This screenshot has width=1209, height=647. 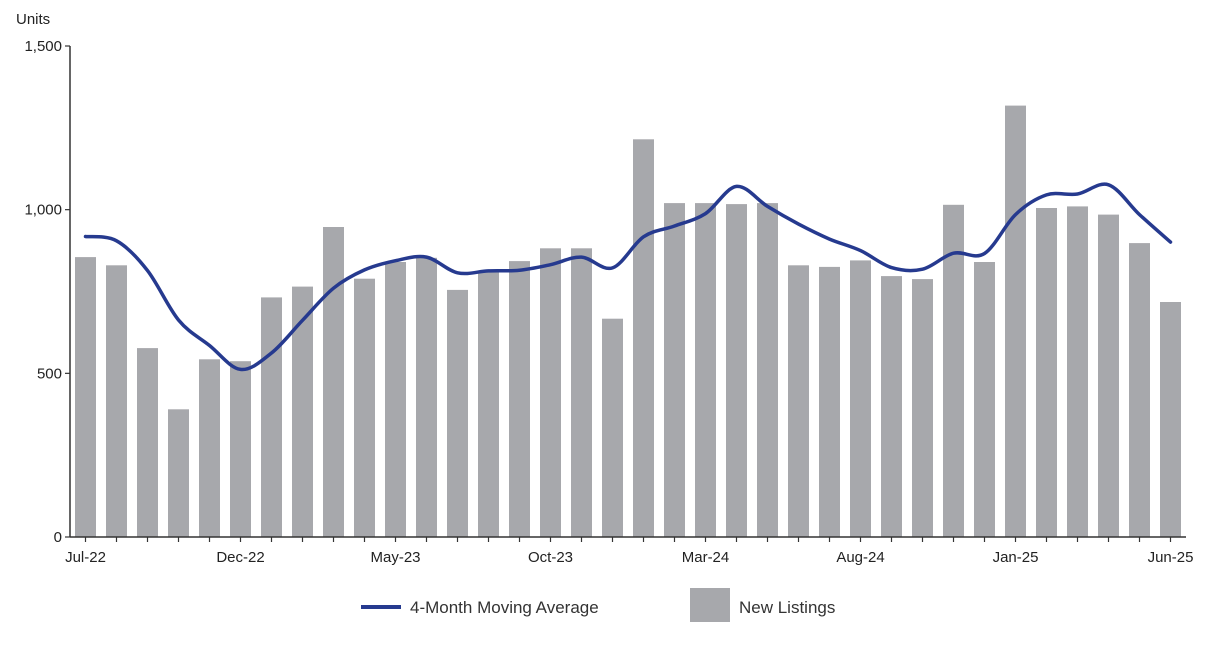 What do you see at coordinates (787, 607) in the screenshot?
I see `legend-label-new-listings: New Listings` at bounding box center [787, 607].